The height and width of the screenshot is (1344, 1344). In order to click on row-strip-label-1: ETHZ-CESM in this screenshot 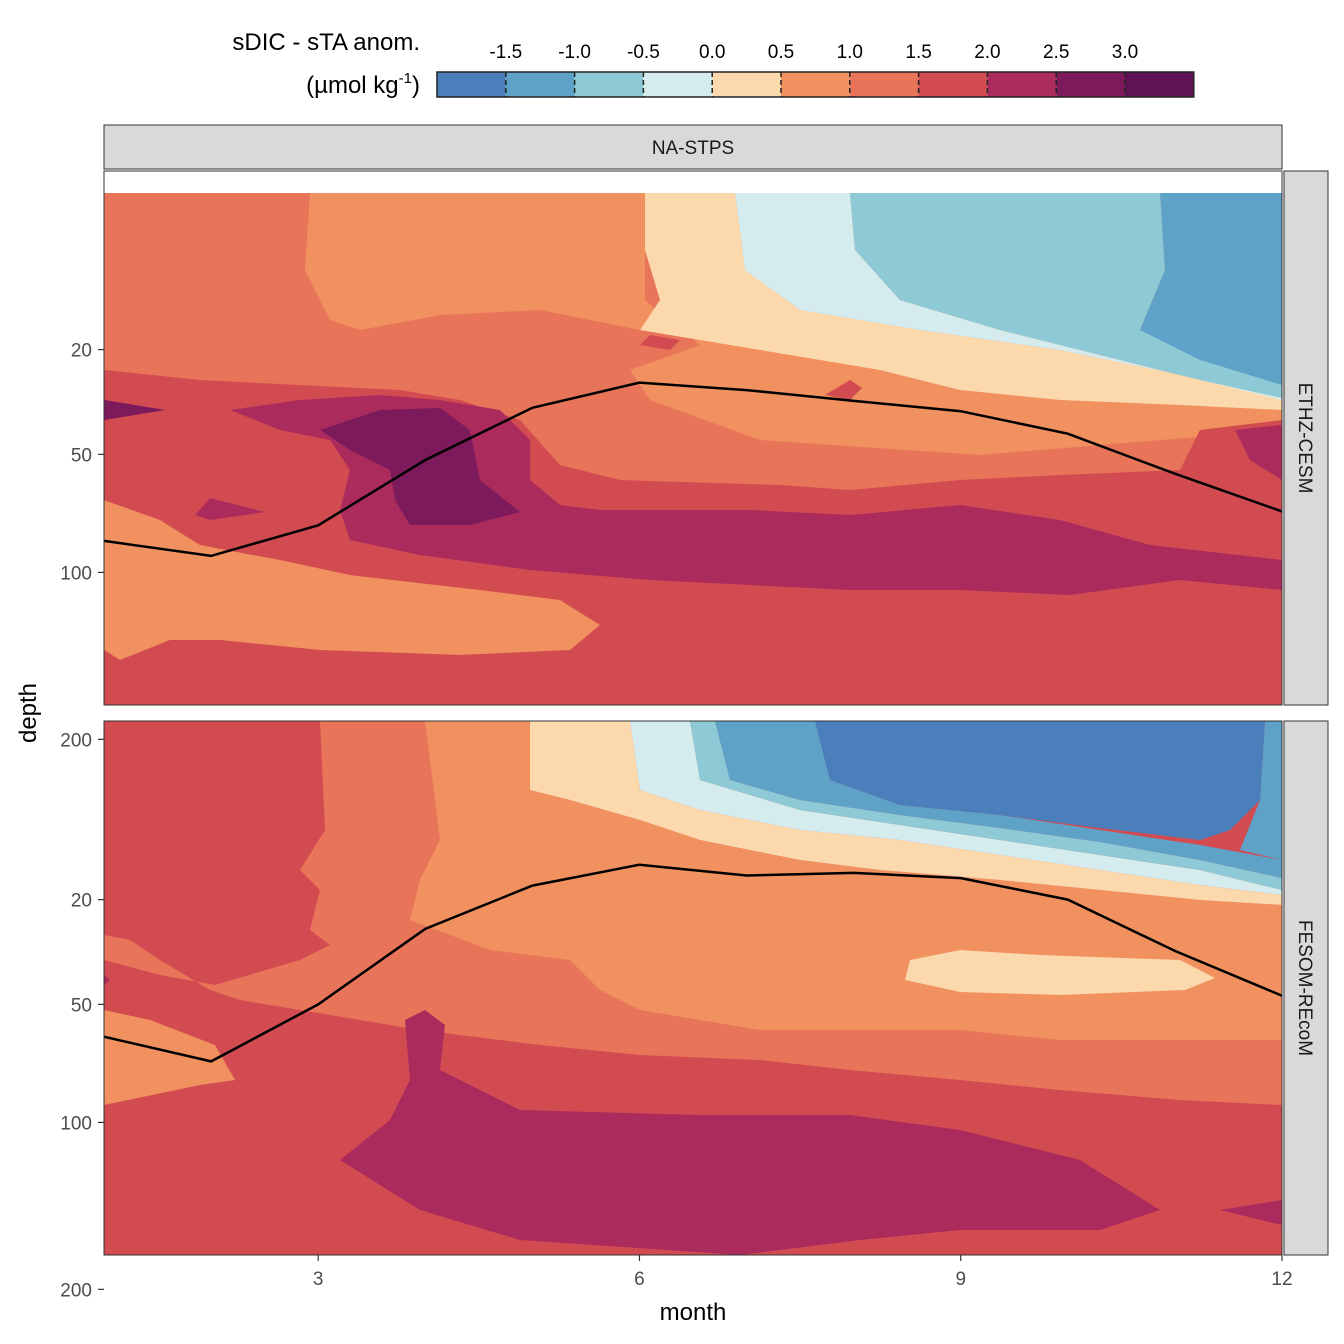, I will do `click(1304, 438)`.